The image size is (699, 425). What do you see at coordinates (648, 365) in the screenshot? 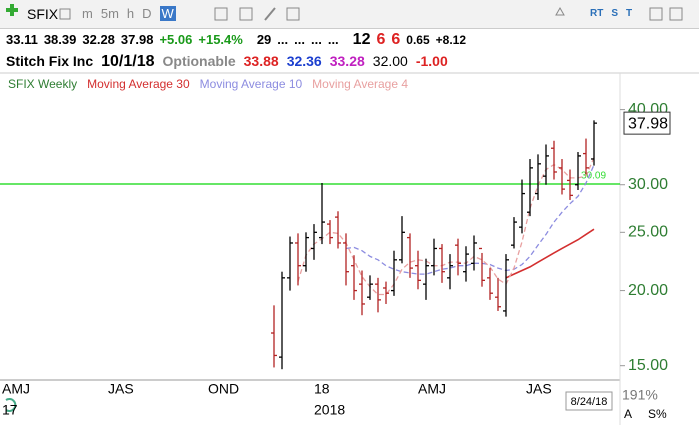
I see `y-tick-label: 15.00` at bounding box center [648, 365].